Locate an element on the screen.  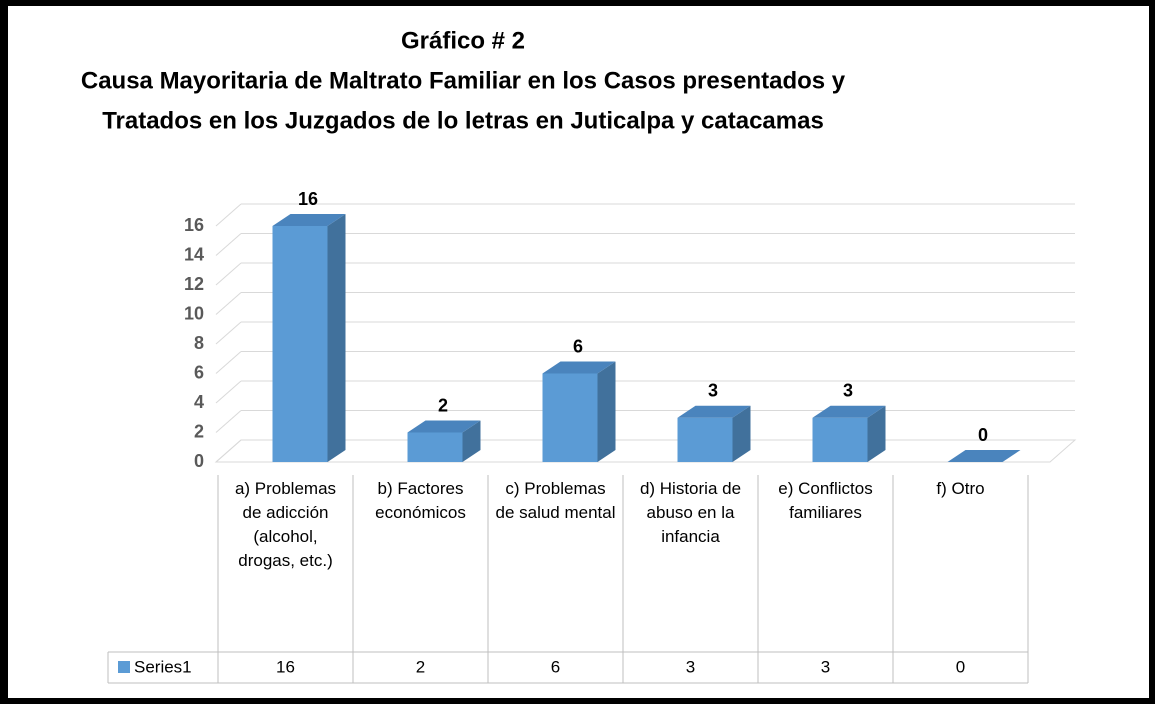
chart-title: Gráfico # 2 is located at coordinates (463, 40).